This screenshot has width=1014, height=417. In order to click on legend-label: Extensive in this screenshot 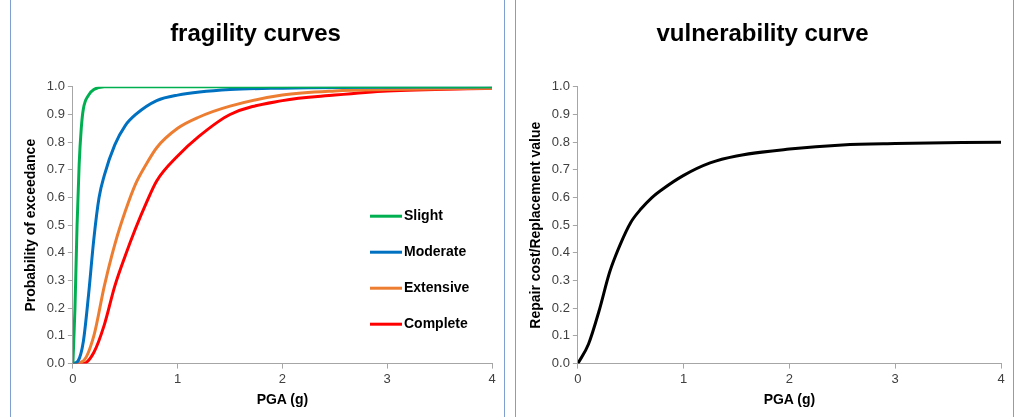, I will do `click(437, 287)`.